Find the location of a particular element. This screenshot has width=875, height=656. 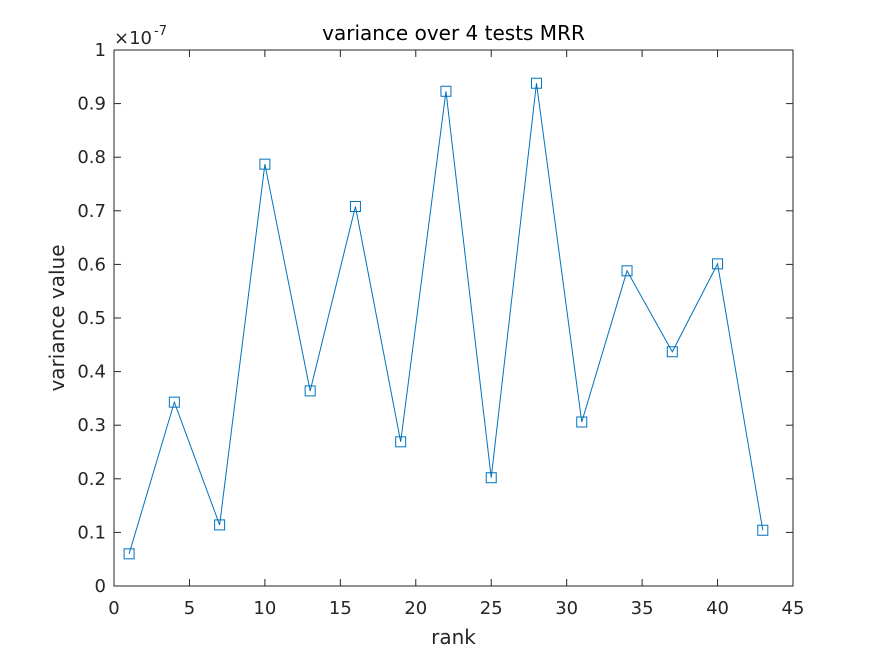

chart-title: variance over 4 tests MRR is located at coordinates (453, 33).